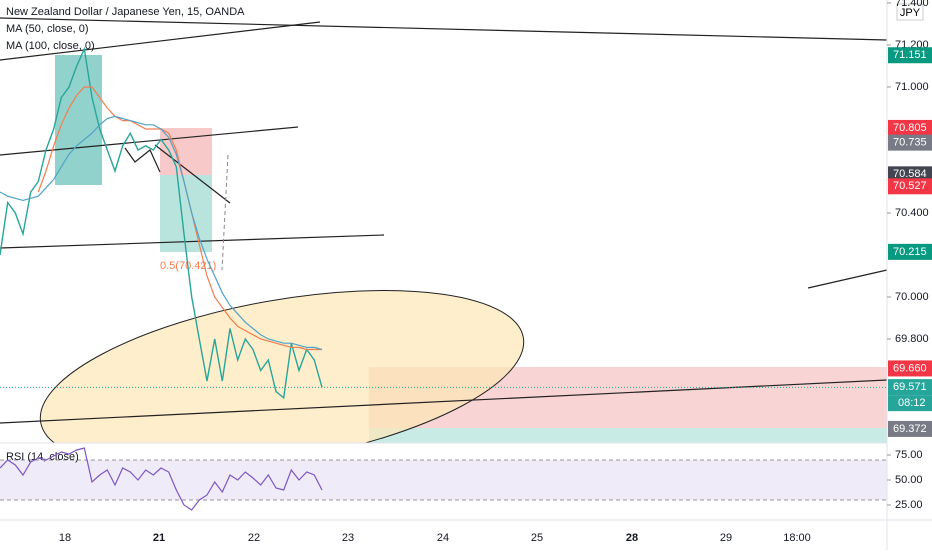  I want to click on price-tag-label: 70.215, so click(910, 252).